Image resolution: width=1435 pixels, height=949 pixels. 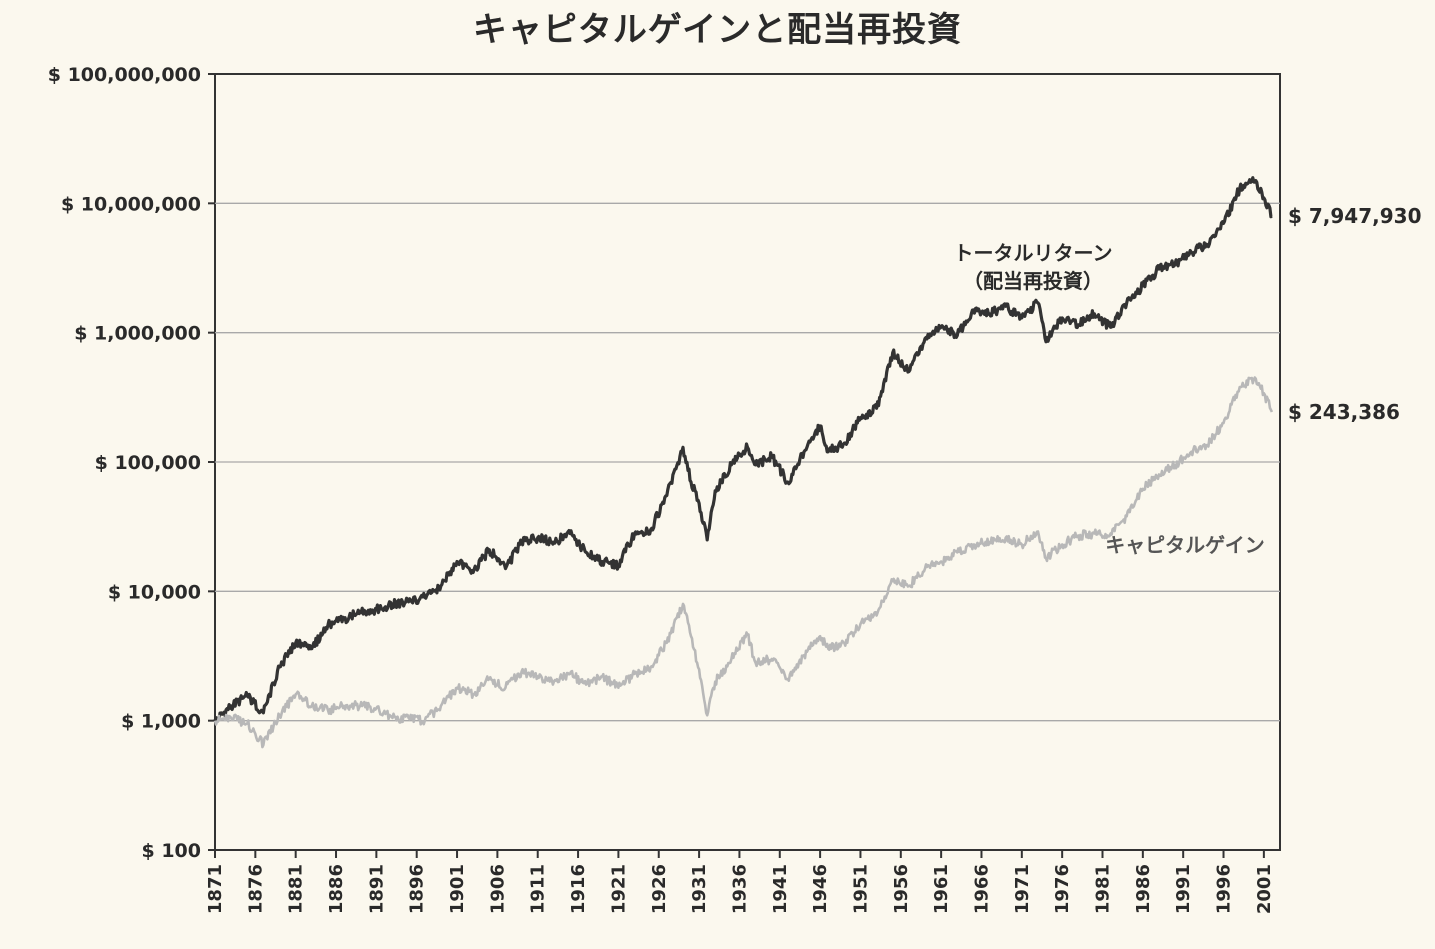 What do you see at coordinates (161, 722) in the screenshot?
I see `y-tick-label: $ 1,000` at bounding box center [161, 722].